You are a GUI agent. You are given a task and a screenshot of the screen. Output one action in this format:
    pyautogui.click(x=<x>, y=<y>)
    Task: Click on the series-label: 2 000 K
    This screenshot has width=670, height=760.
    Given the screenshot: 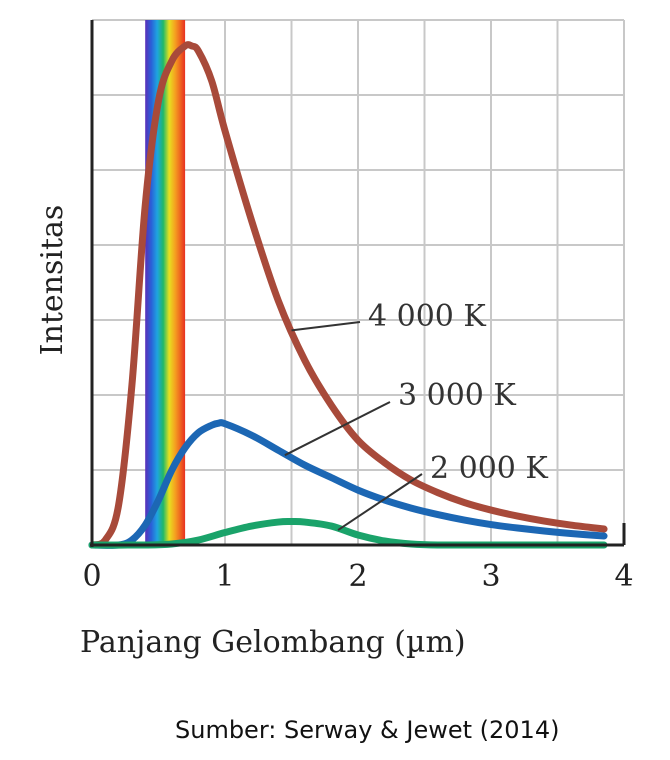 What is the action you would take?
    pyautogui.click(x=489, y=468)
    